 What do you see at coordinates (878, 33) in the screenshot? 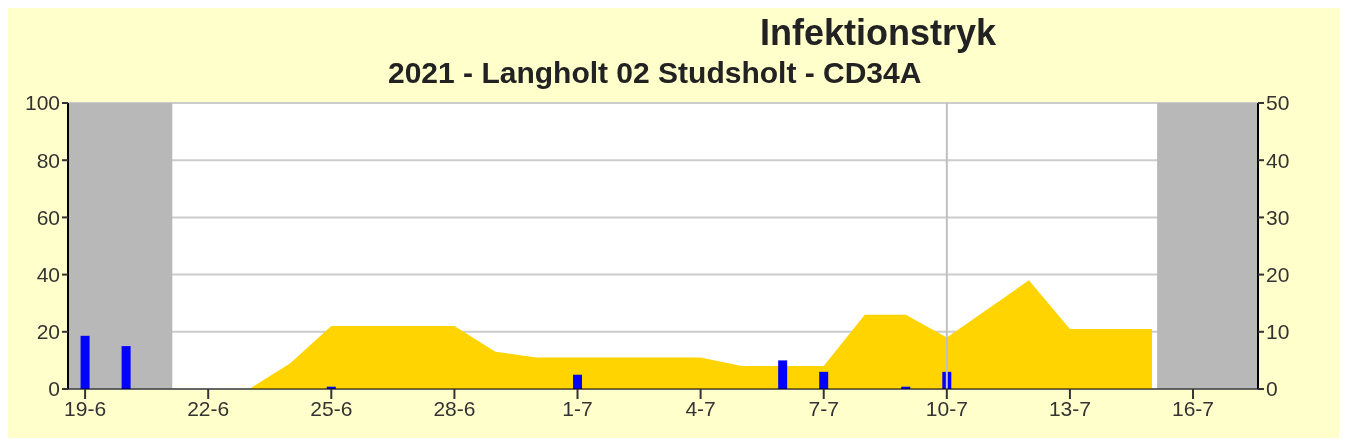
I see `chart-title: Infektionstryk` at bounding box center [878, 33].